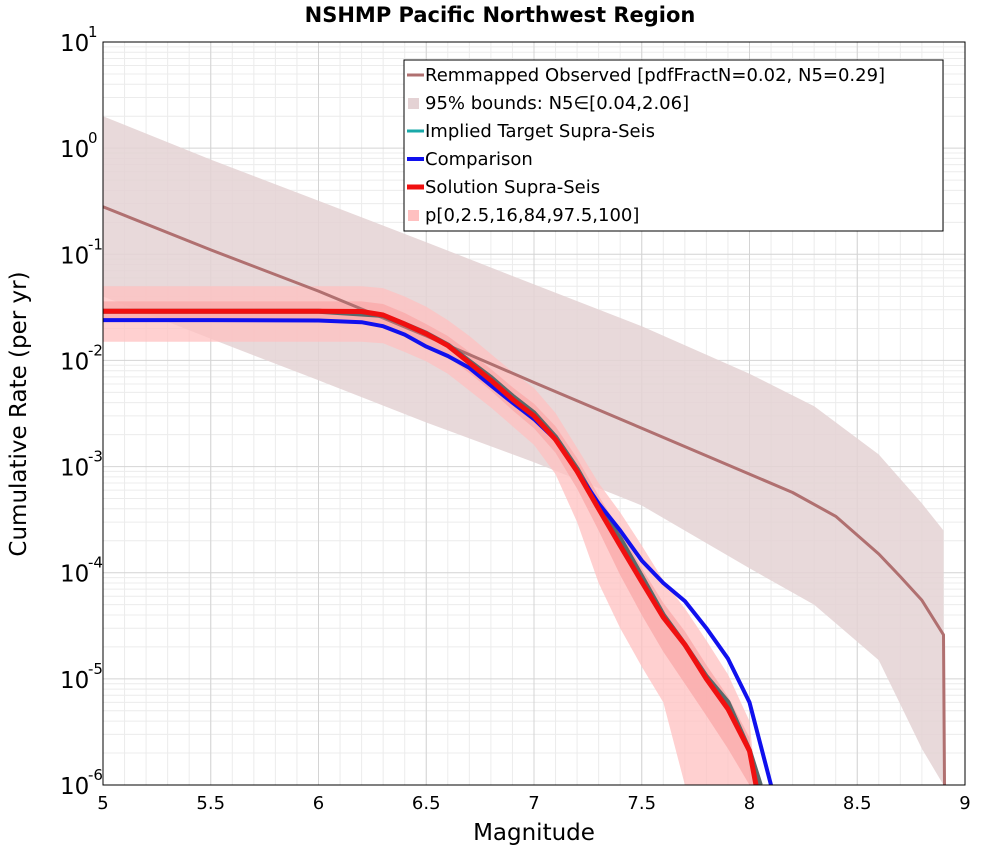 Image resolution: width=1000 pixels, height=850 pixels. Describe the element at coordinates (95, 775) in the screenshot. I see `y-tick-exponent: -6` at that location.